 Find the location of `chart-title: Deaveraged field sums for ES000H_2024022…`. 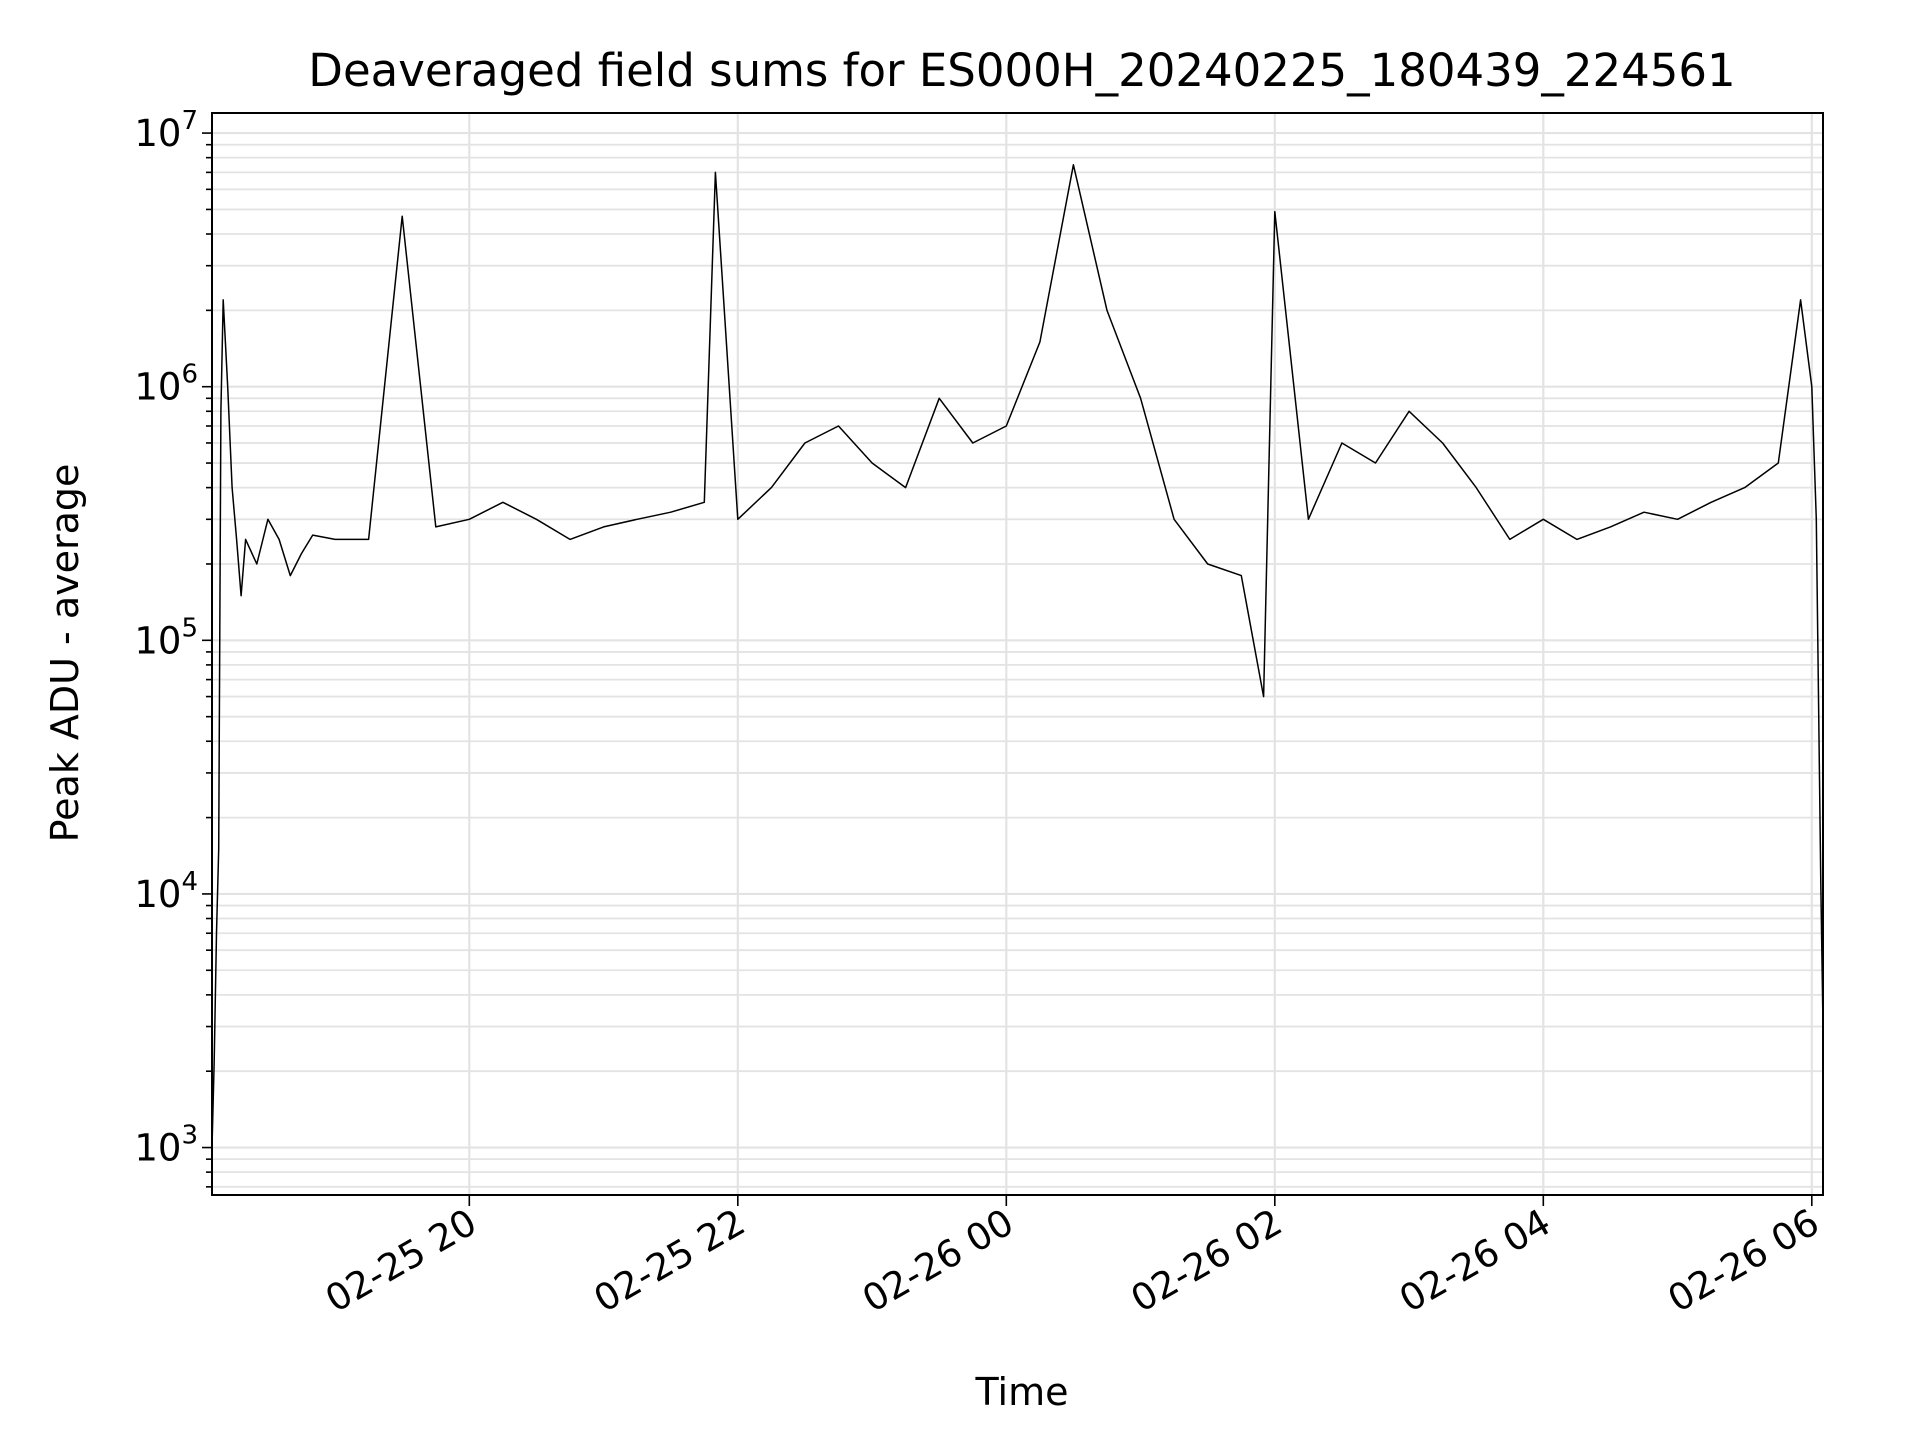

chart-title: Deaveraged field sums for ES000H_2024022… is located at coordinates (1021, 70).